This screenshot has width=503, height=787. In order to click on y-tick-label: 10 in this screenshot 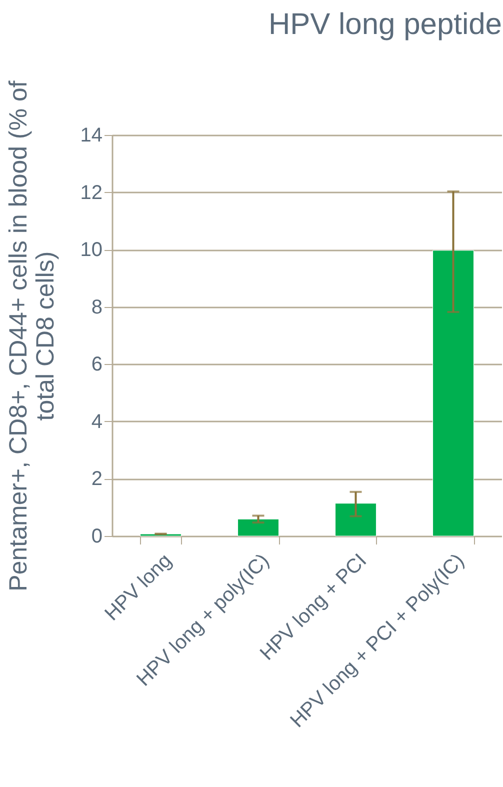, I will do `click(91, 250)`.